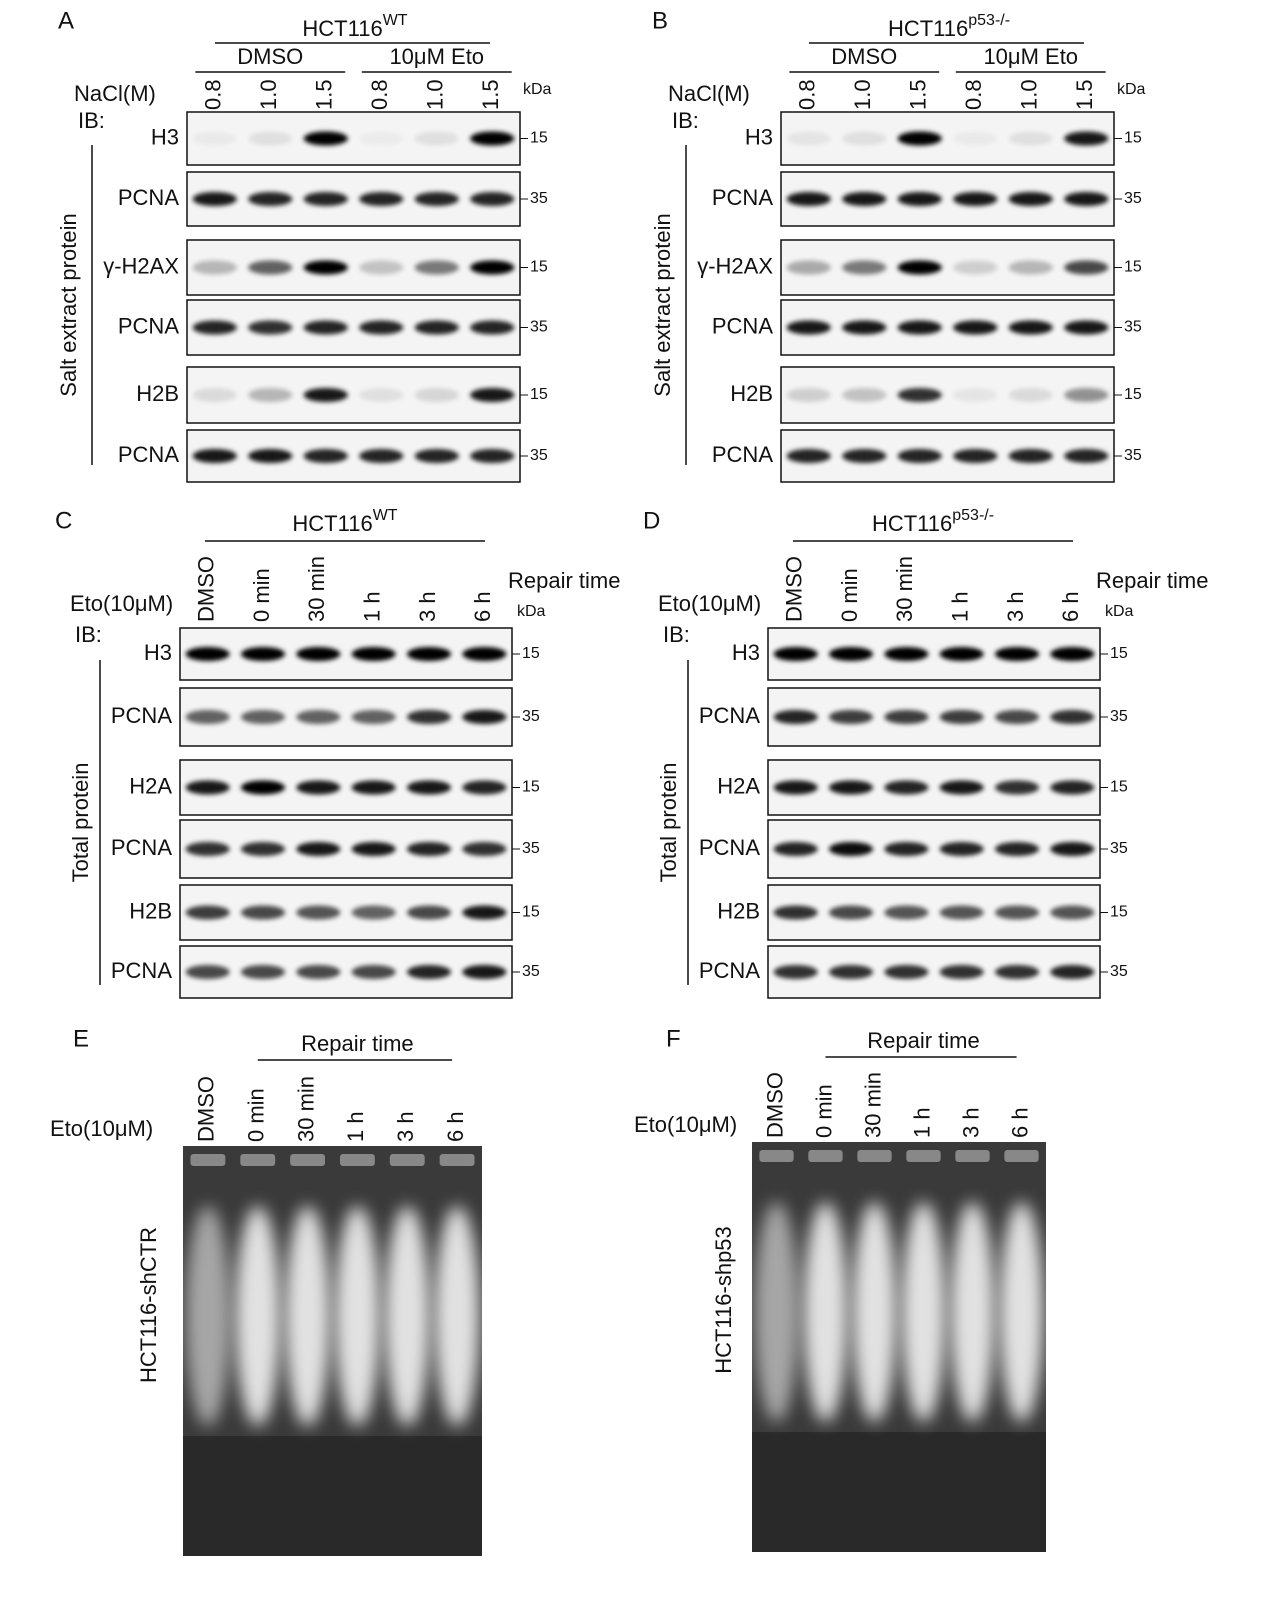 Image resolution: width=1276 pixels, height=1600 pixels. I want to click on lane-label: 3 h, so click(1015, 606).